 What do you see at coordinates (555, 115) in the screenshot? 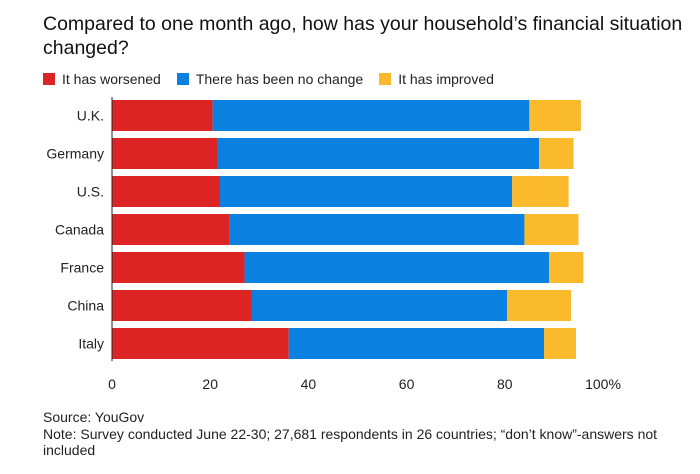
I see `bar-u-k-it-has-improved` at bounding box center [555, 115].